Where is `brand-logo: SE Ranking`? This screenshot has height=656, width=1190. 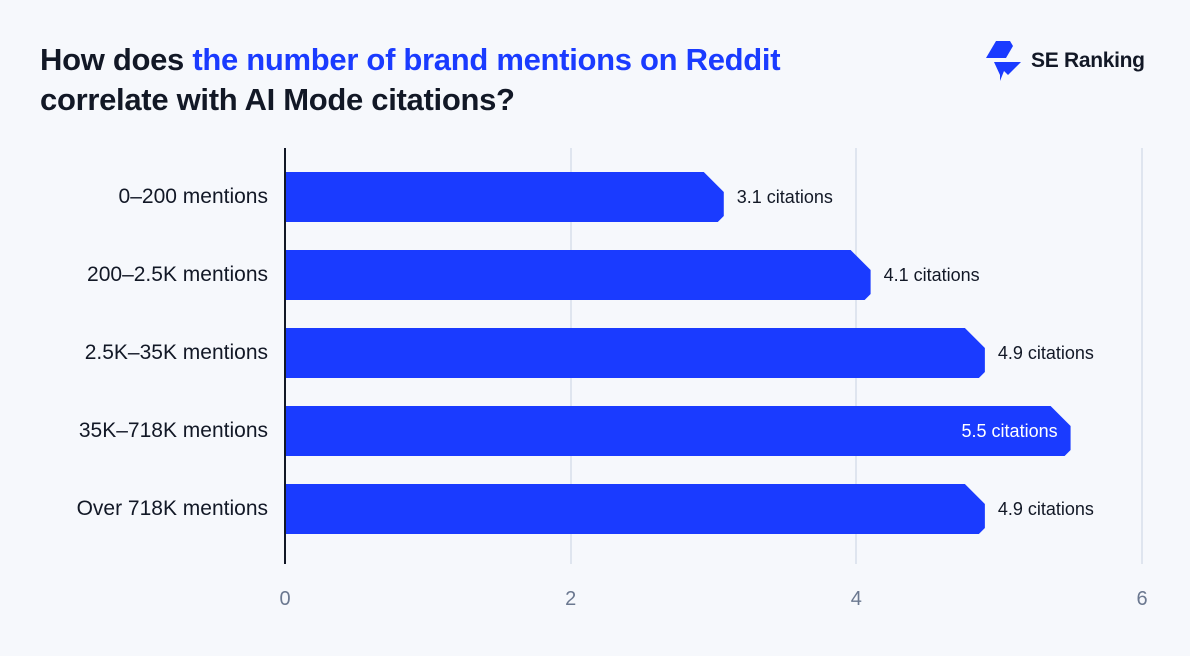
brand-logo: SE Ranking is located at coordinates (1065, 61).